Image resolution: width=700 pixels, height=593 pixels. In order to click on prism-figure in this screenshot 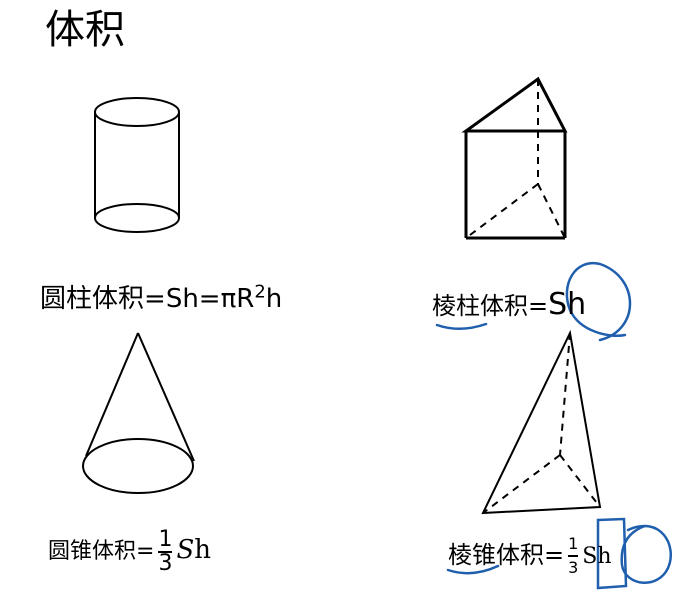, I will do `click(514, 158)`.